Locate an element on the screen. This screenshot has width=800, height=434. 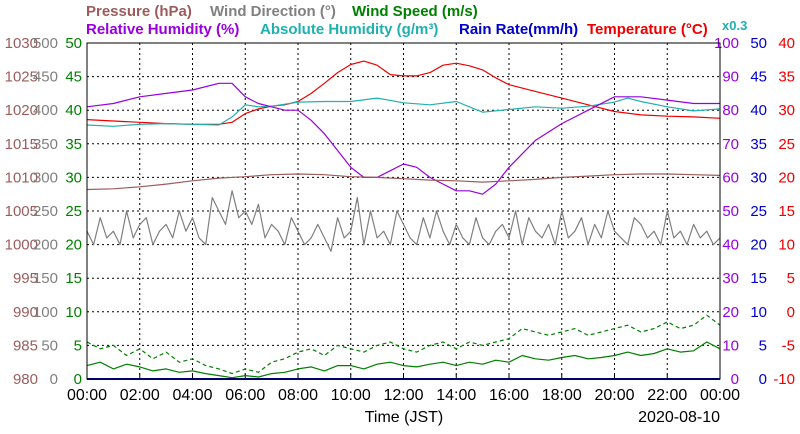
x-tick-label: 04:00 is located at coordinates (192, 395).